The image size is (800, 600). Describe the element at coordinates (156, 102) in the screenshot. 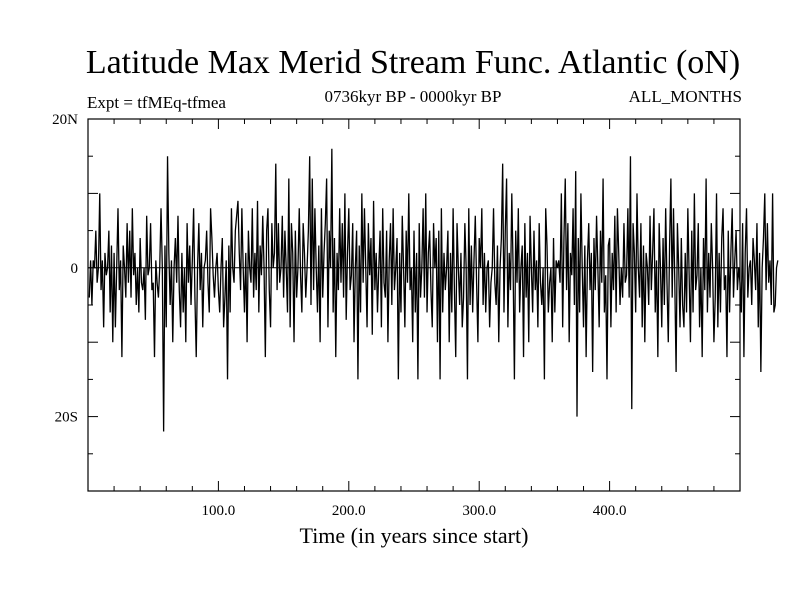

I see `experiment-label: Expt = tfMEq-tfmea` at that location.